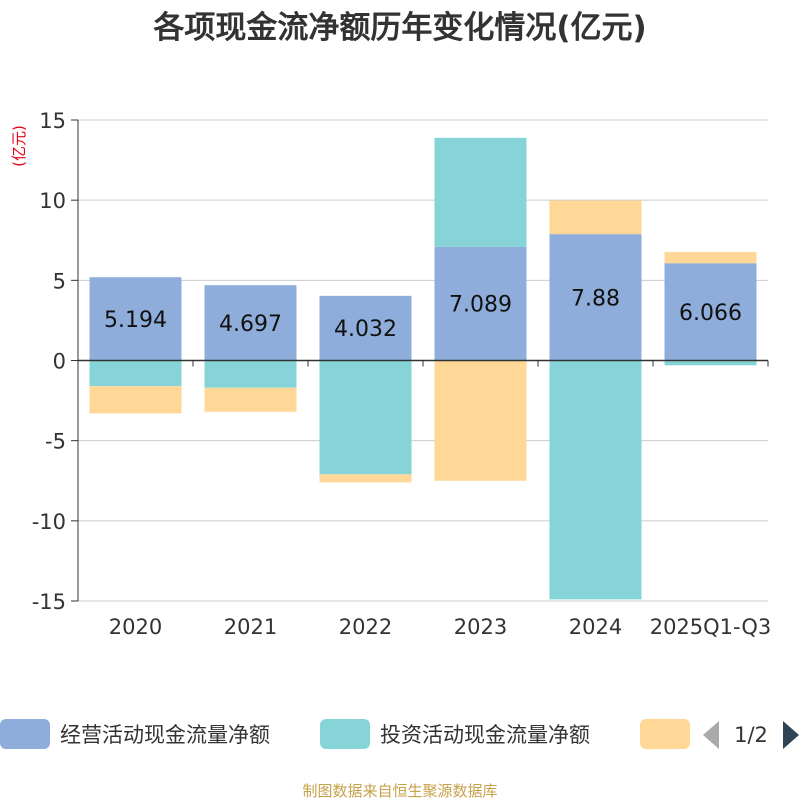 The width and height of the screenshot is (800, 800). I want to click on legend-page-indicator: 1/2, so click(751, 735).